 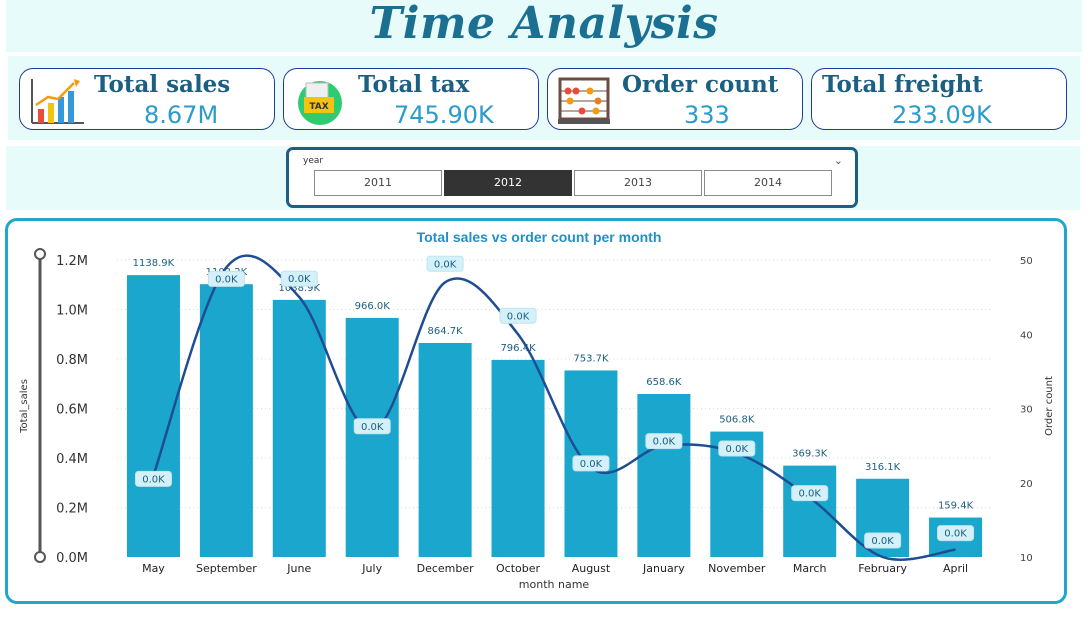 What do you see at coordinates (72, 509) in the screenshot?
I see `y-tick-label: 0.2M` at bounding box center [72, 509].